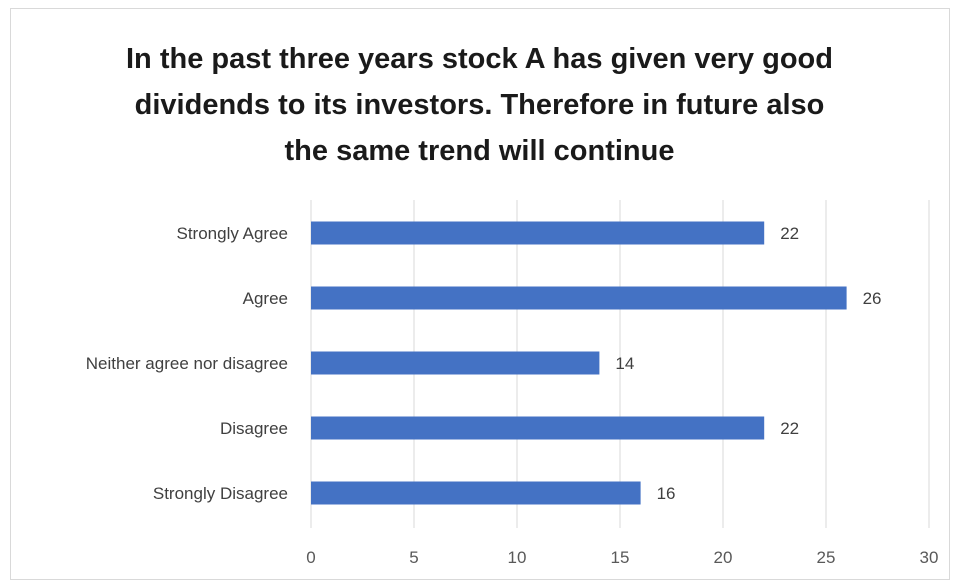  Describe the element at coordinates (748, 363) in the screenshot. I see `data-labels: 22 26 14 22 16` at that location.